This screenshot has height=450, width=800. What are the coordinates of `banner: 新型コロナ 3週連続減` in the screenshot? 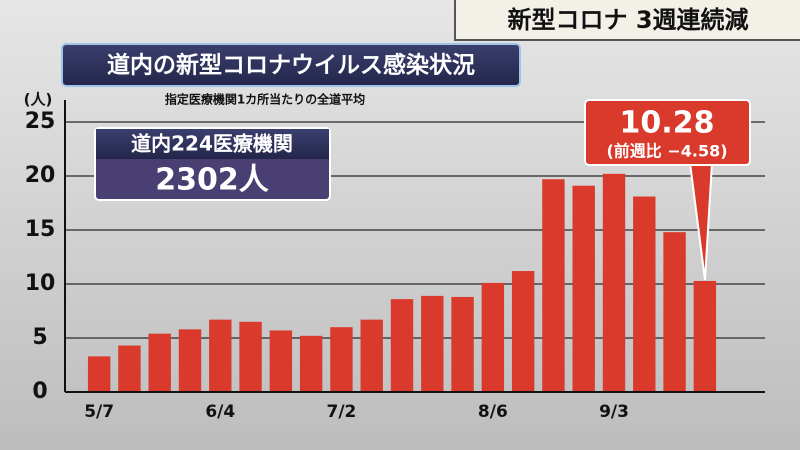 It's located at (627, 20).